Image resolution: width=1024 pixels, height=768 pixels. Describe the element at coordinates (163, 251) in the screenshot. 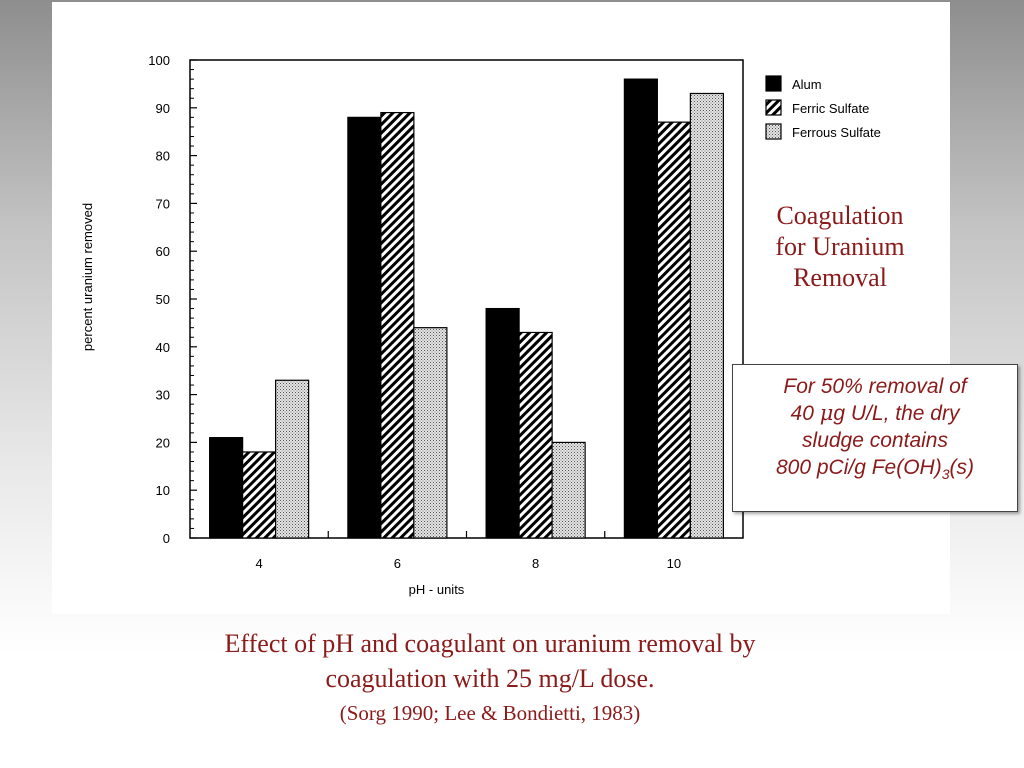

I see `y-tick-label: 60` at that location.